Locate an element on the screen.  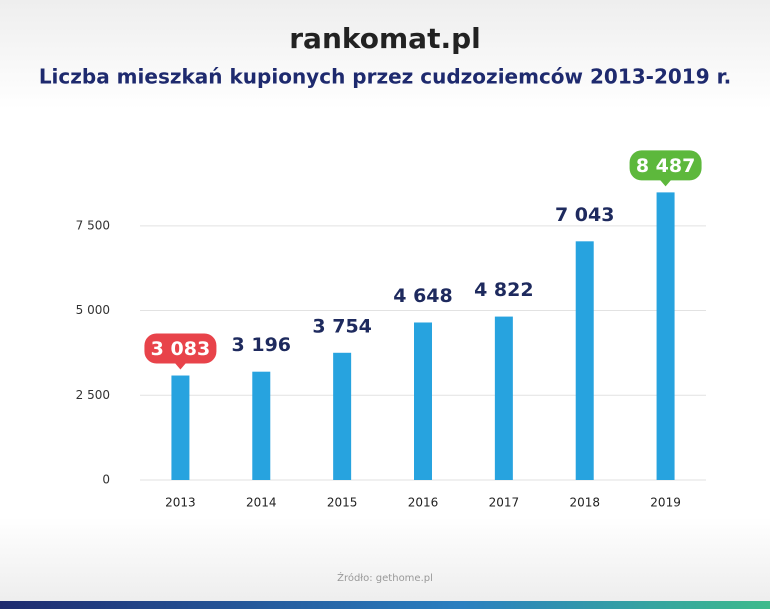
y-tick-label: 0 is located at coordinates (106, 480).